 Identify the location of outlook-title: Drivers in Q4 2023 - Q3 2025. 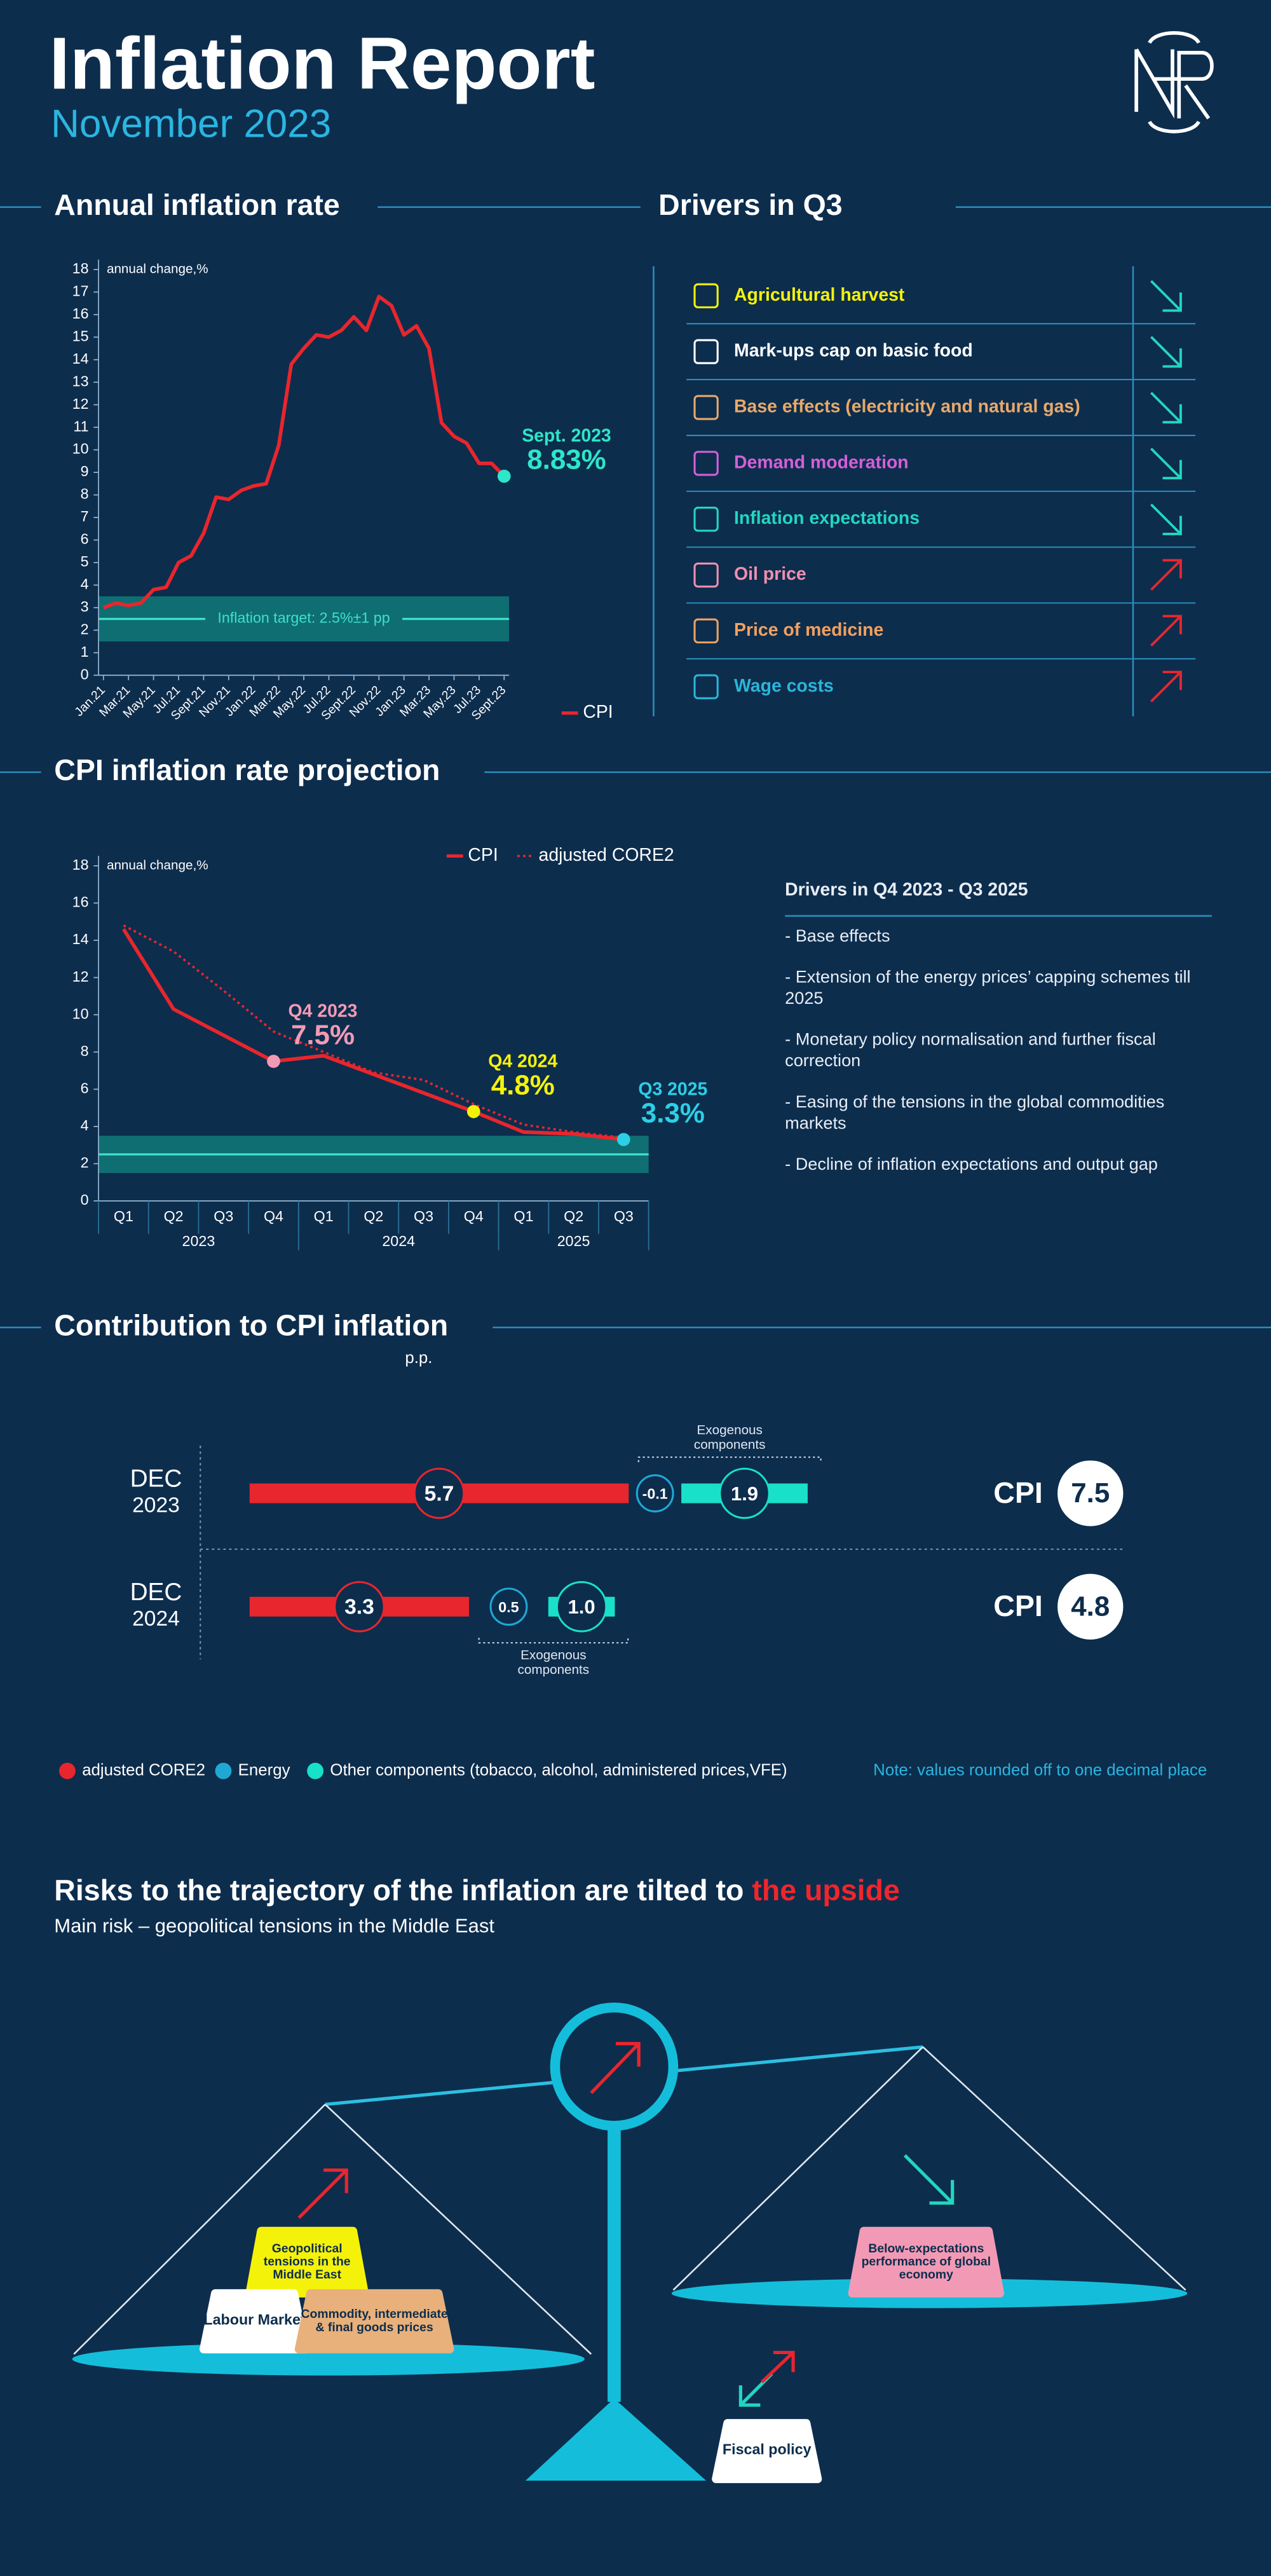
(998, 899).